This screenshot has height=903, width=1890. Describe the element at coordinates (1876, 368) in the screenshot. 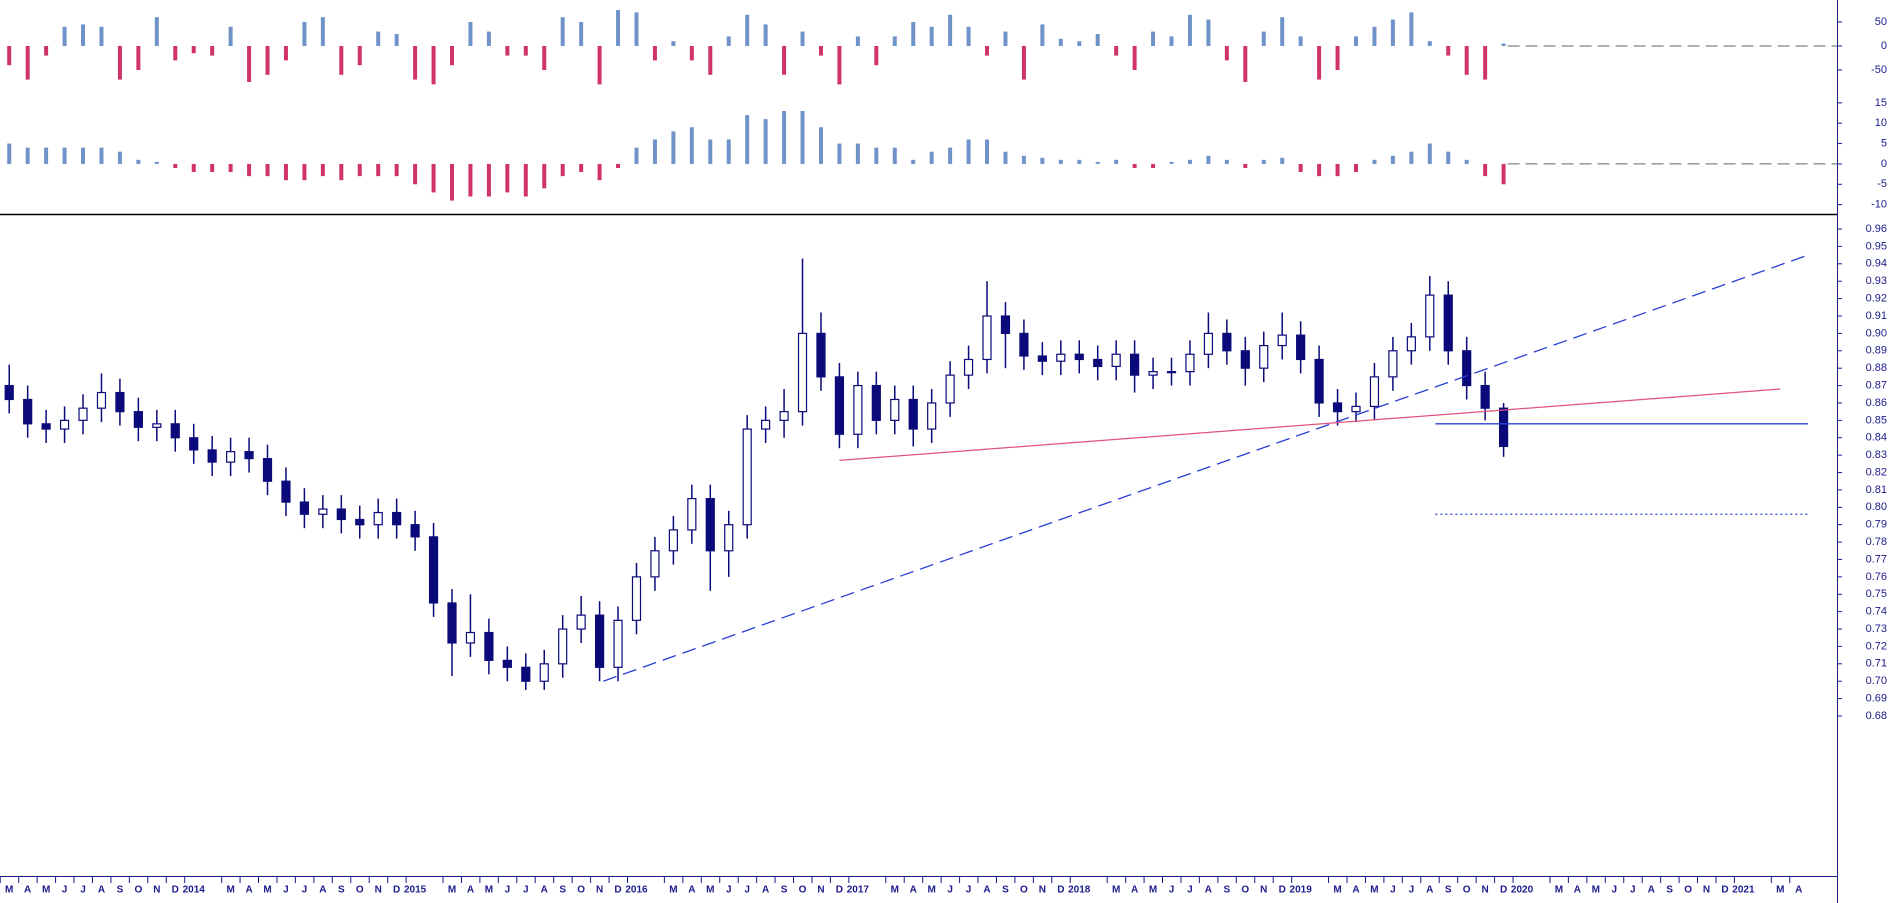

I see `y-tick-label: 0.88` at that location.